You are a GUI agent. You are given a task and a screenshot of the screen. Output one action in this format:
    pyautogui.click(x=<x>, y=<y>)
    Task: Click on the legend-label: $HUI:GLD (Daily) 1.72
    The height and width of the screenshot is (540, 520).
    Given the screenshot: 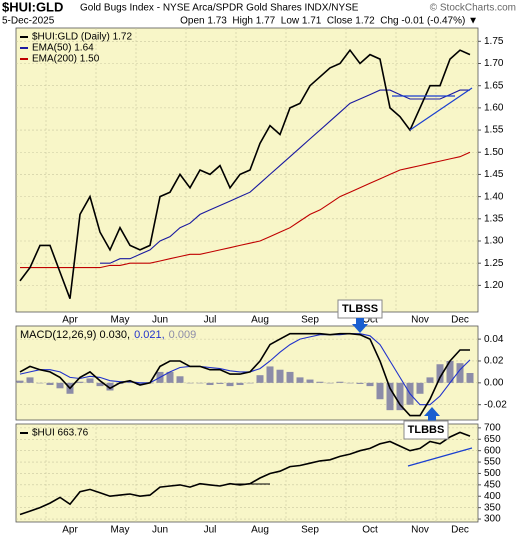 What is the action you would take?
    pyautogui.click(x=82, y=37)
    